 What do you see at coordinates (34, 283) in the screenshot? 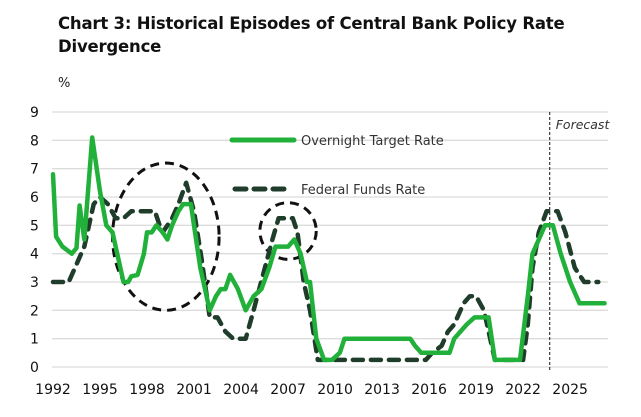
I see `y-tick-label: 3` at bounding box center [34, 283].